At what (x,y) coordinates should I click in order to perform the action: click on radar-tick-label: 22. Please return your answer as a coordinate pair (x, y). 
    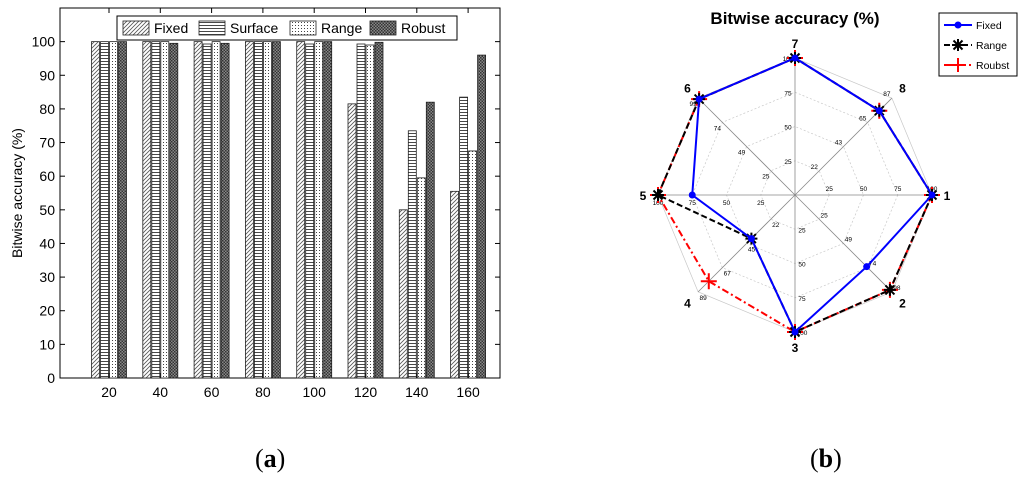
    Looking at the image, I should click on (815, 167).